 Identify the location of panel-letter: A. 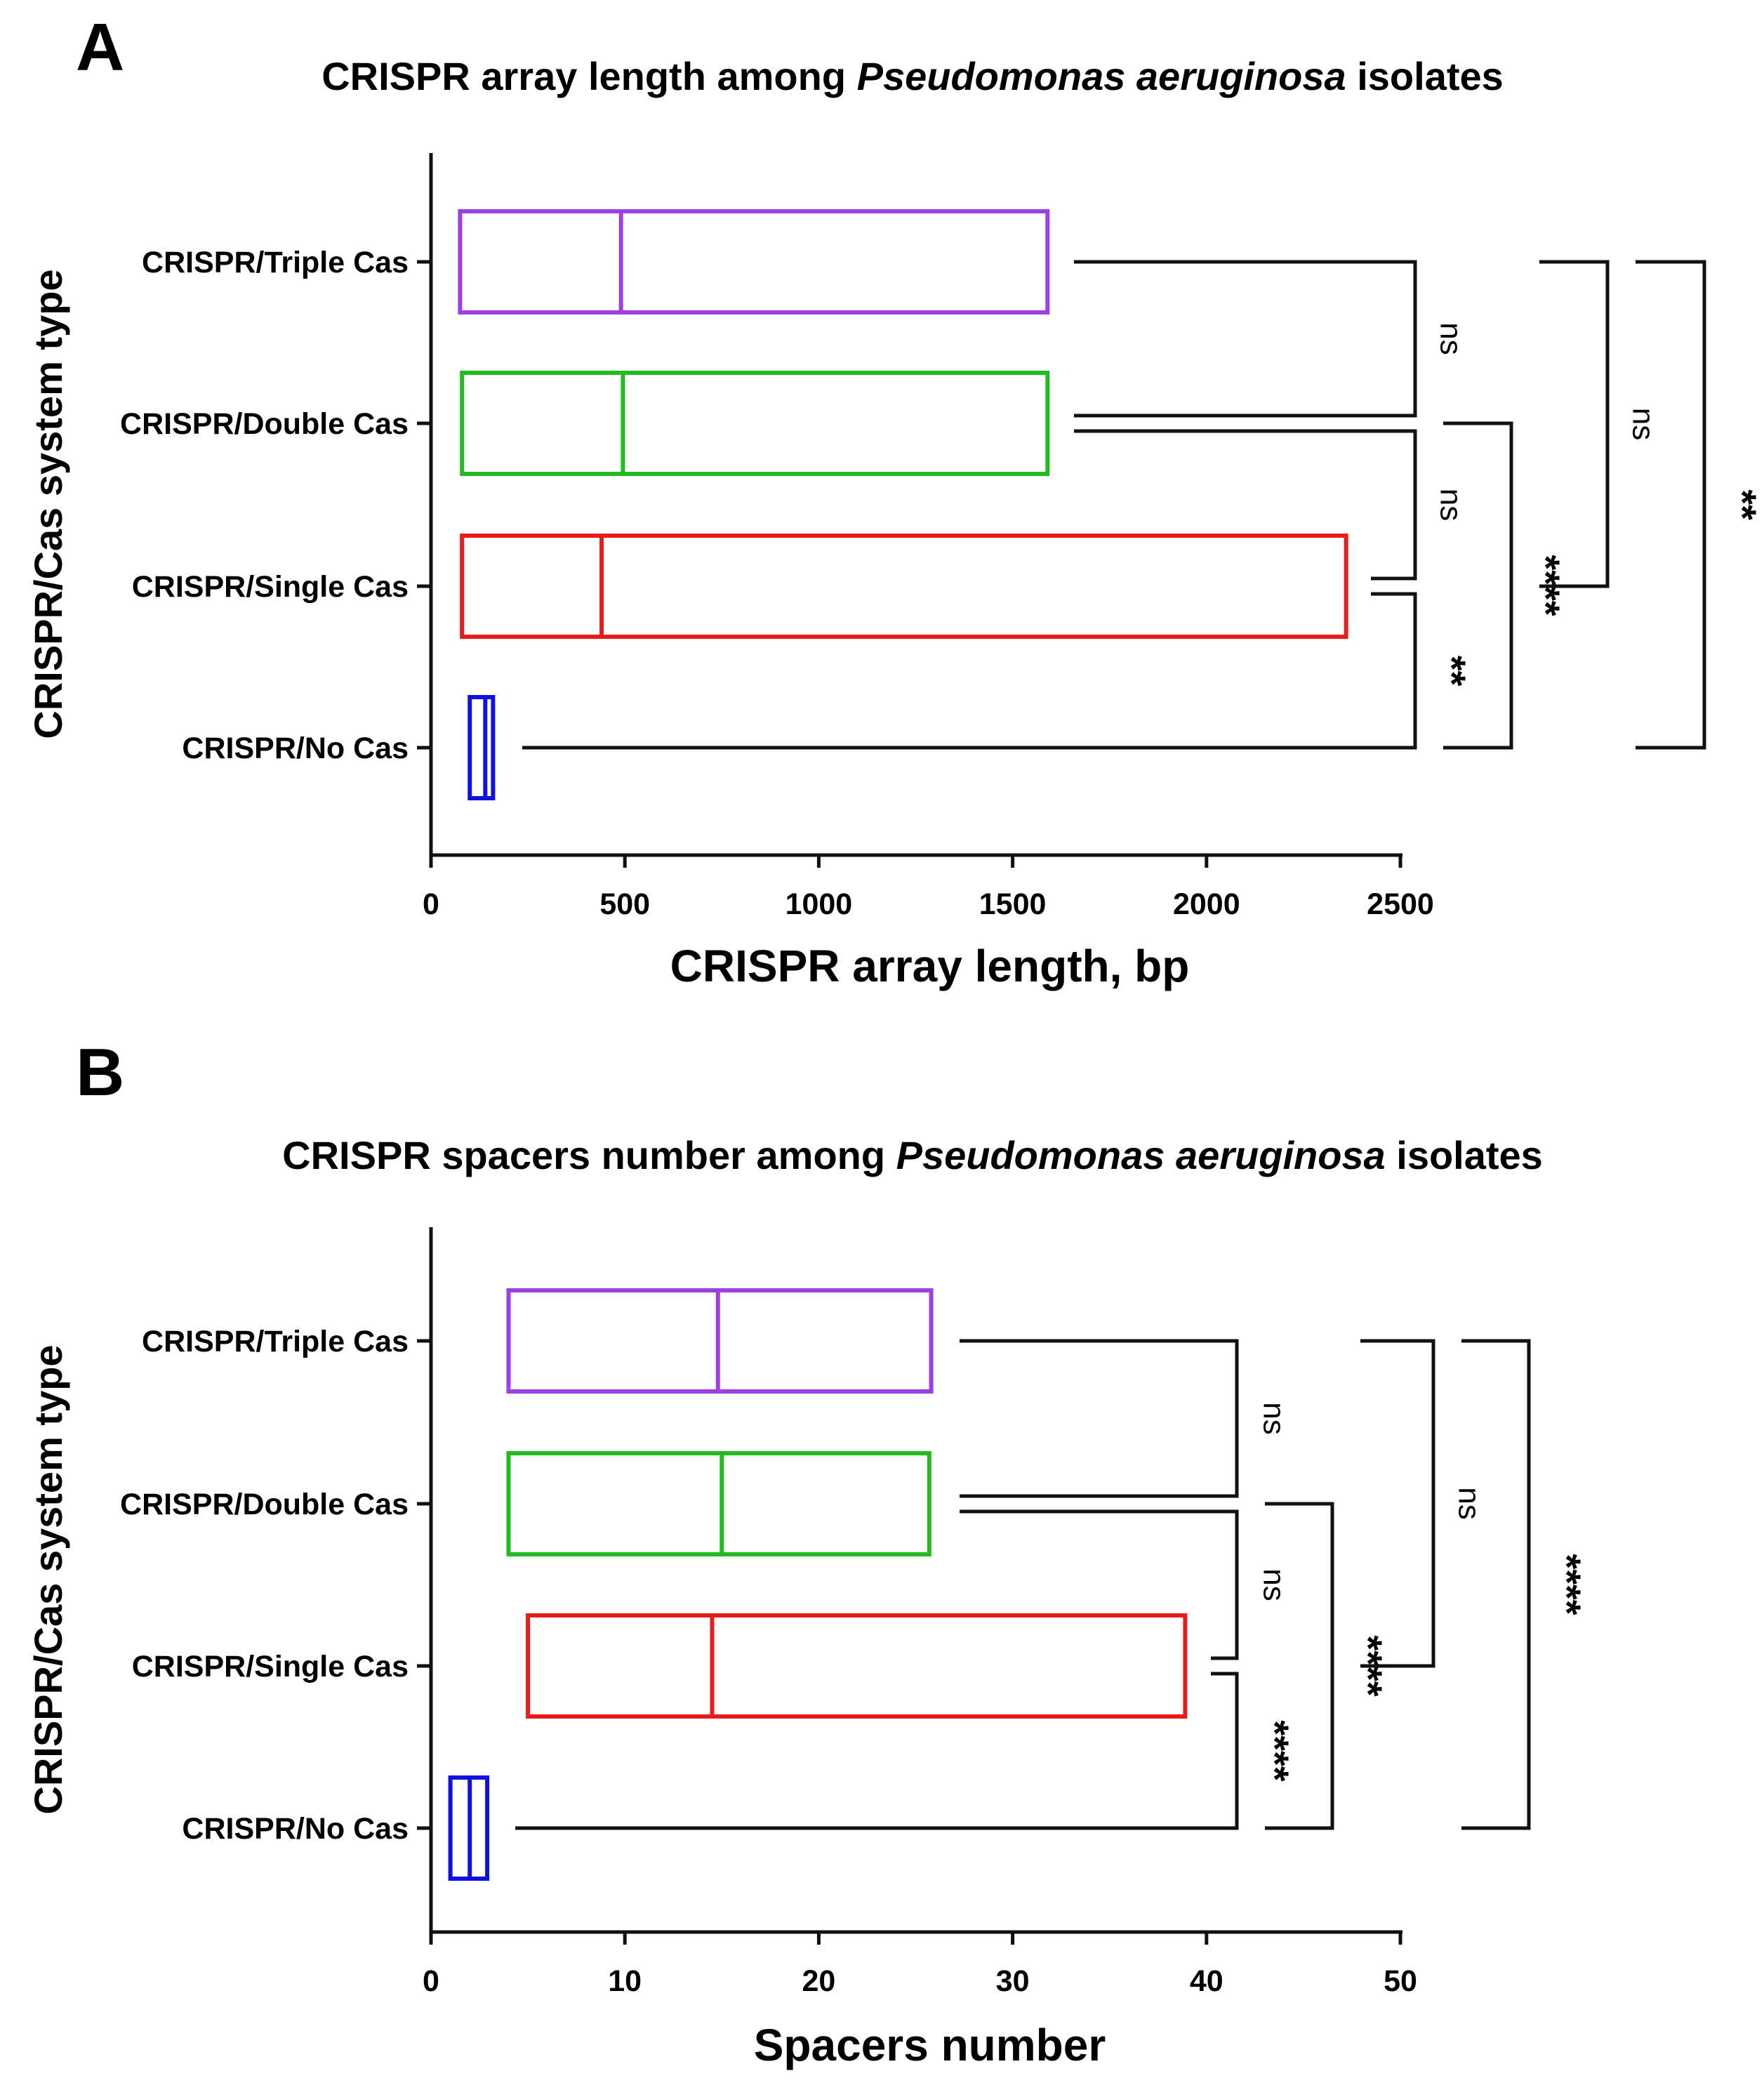
(100, 47).